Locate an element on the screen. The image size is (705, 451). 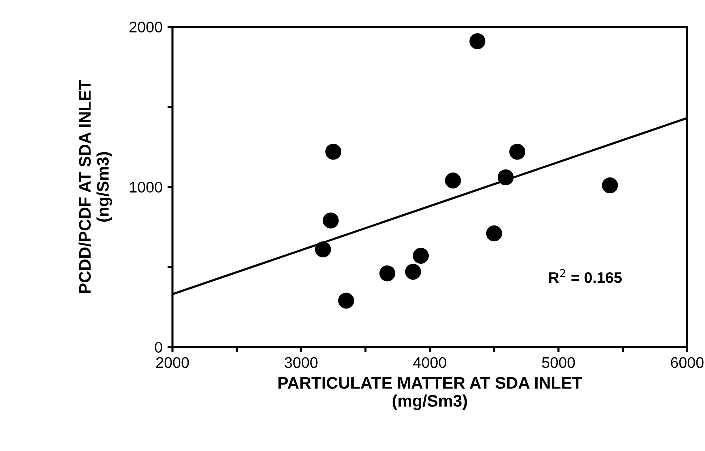
annotation: R$^{2}$ = 0.165 is located at coordinates (585, 276).